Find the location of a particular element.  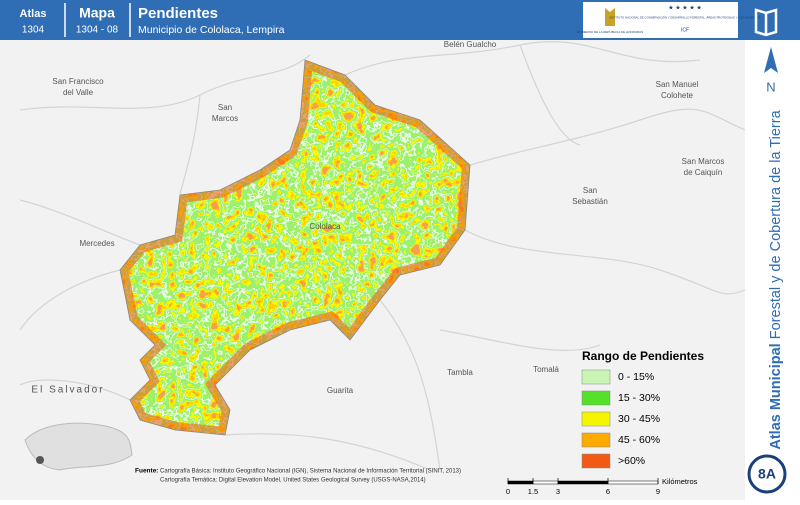

legend-label: 45 - 60% is located at coordinates (639, 440).